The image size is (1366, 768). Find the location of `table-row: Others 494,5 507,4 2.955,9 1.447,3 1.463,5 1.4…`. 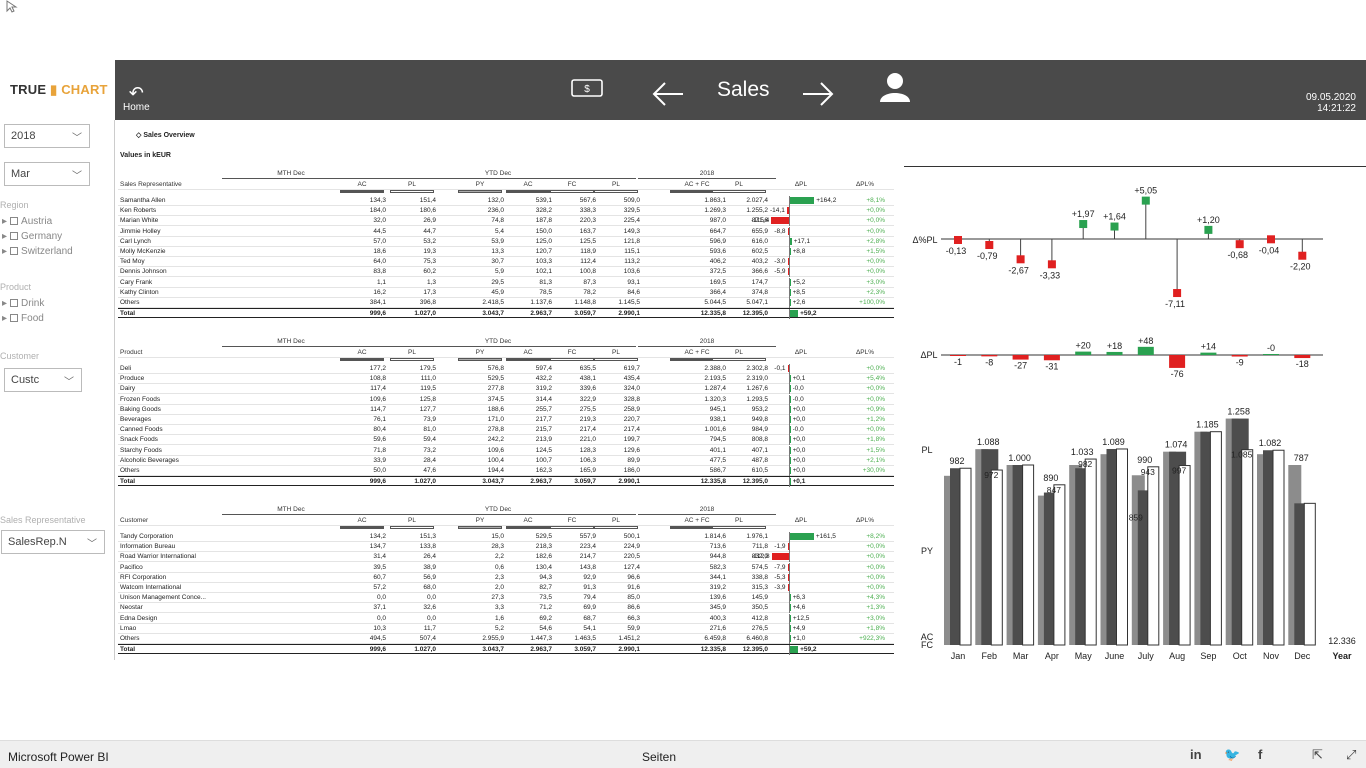

table-row: Others 494,5 507,4 2.955,9 1.447,3 1.463,5 1.4… is located at coordinates (506, 639).